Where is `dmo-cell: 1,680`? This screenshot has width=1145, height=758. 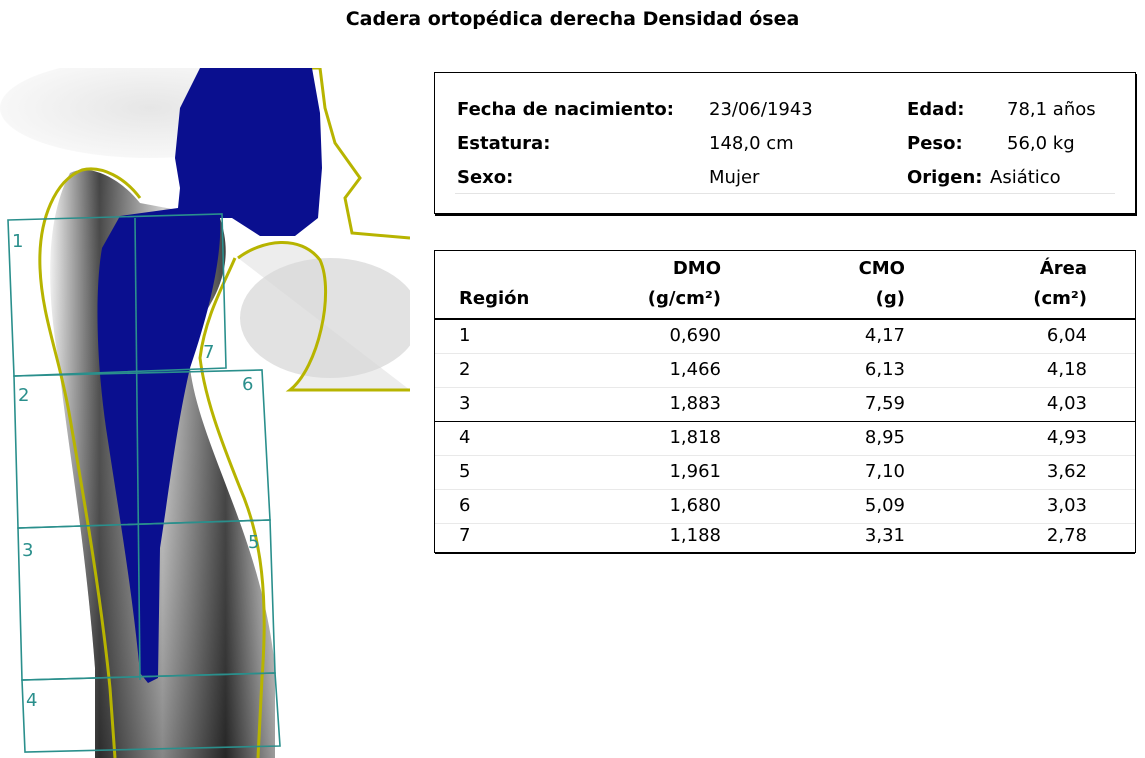
dmo-cell: 1,680 is located at coordinates (695, 505).